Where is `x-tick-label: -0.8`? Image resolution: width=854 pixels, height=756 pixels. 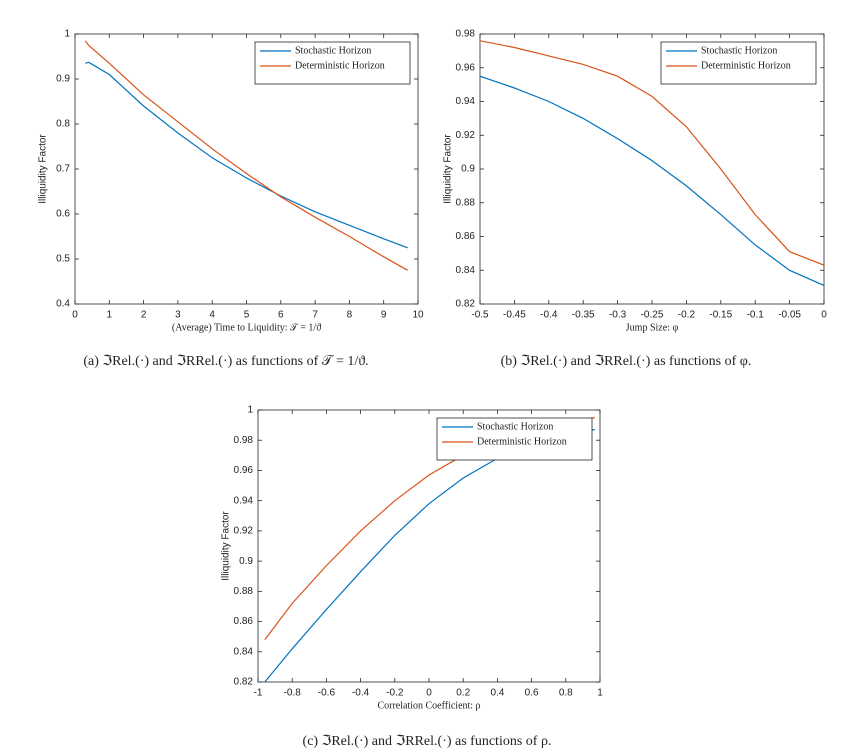 x-tick-label: -0.8 is located at coordinates (293, 693).